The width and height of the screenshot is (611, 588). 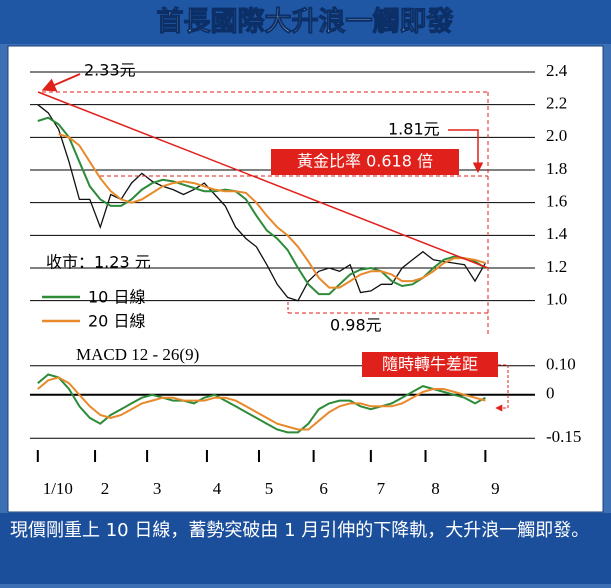 I want to click on caption-bg, so click(x=305, y=548).